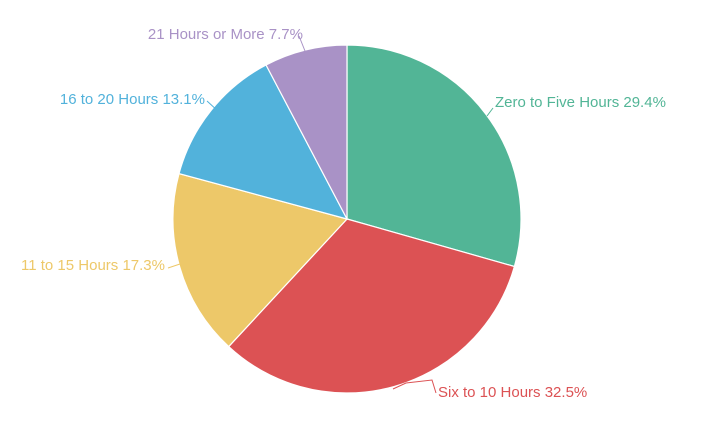 The width and height of the screenshot is (724, 445). Describe the element at coordinates (183, 99) in the screenshot. I see `slice-label-value: 13.1%` at that location.